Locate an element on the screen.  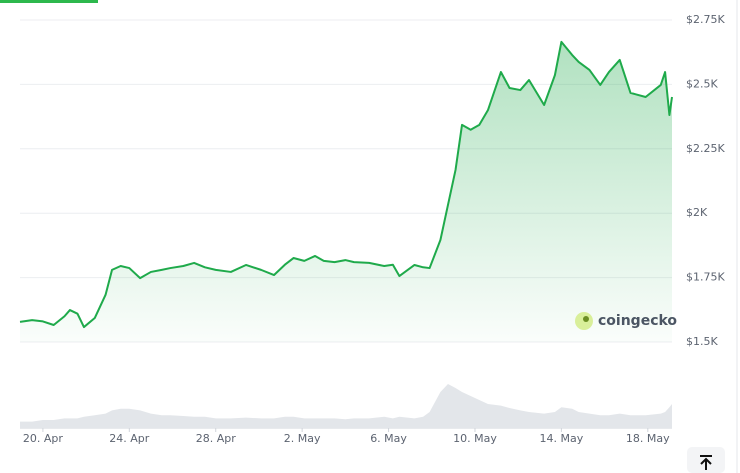
y-tick-label: $2.5K is located at coordinates (702, 83).